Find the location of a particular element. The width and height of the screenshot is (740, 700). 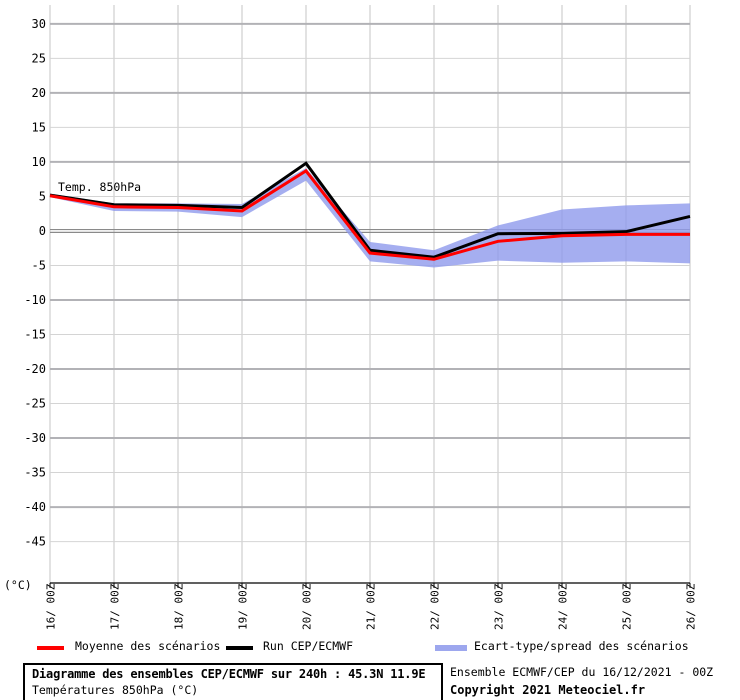

svg-text: 18/ 00Z is located at coordinates (179, 606).